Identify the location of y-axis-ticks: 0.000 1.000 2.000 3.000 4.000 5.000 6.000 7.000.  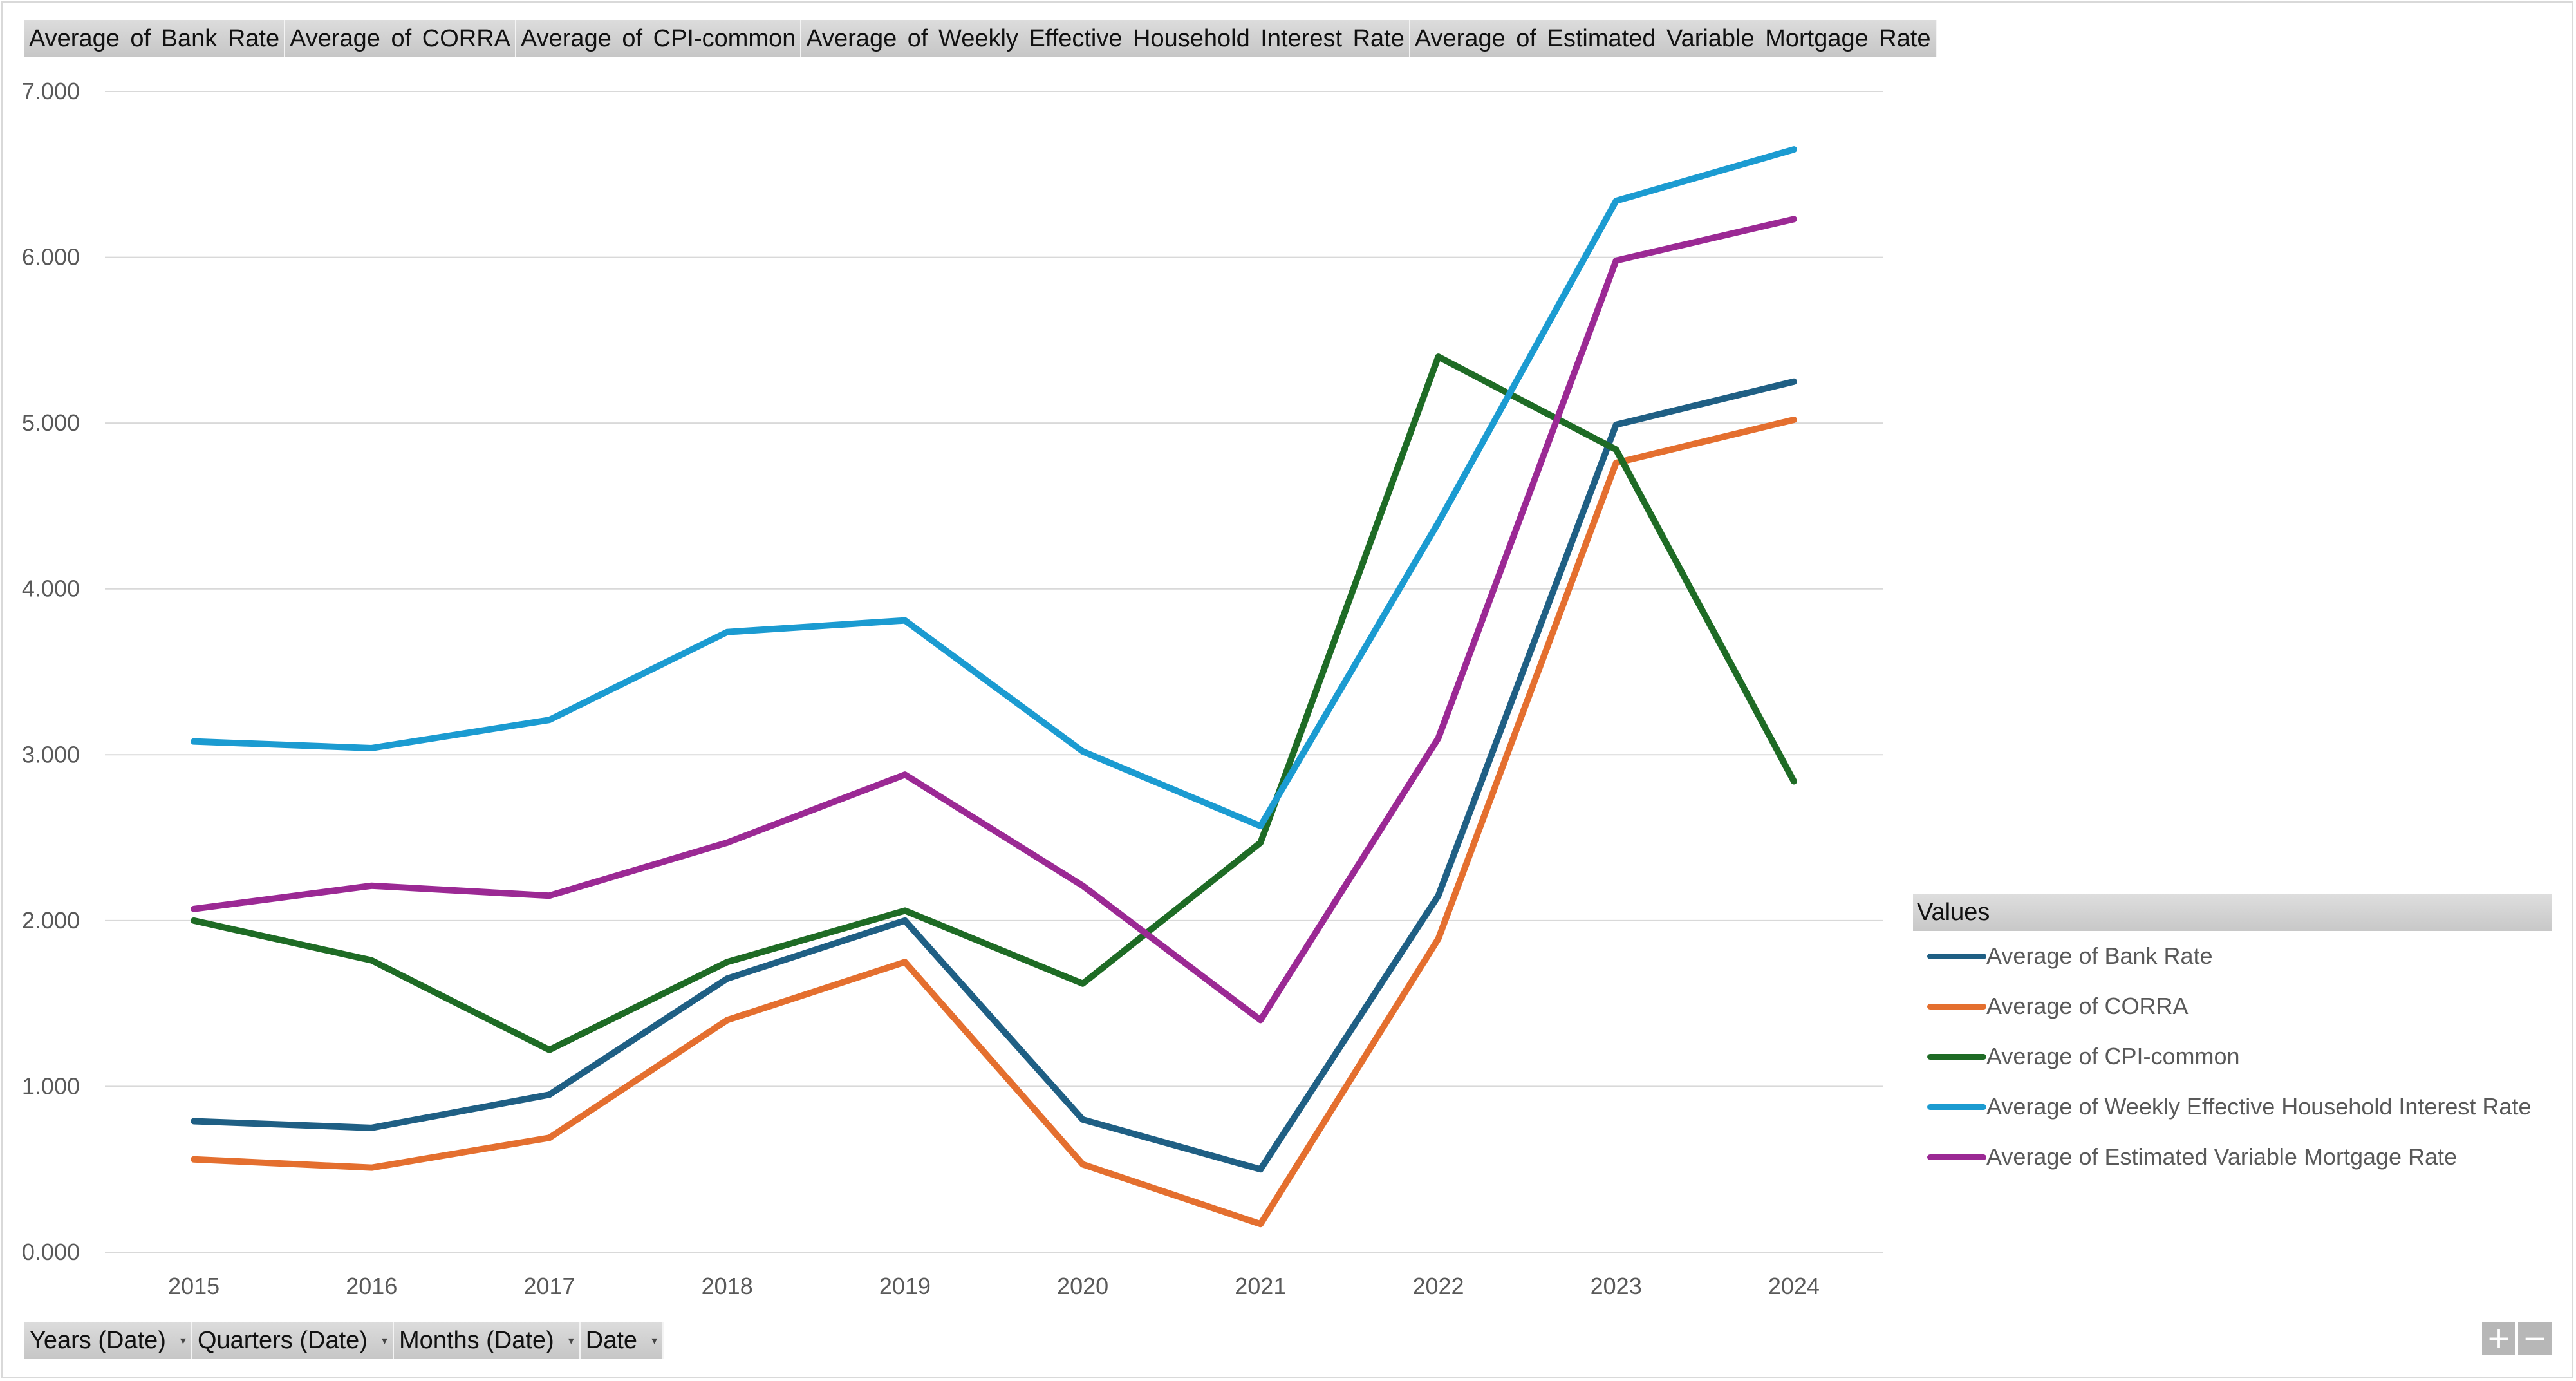
(51, 671).